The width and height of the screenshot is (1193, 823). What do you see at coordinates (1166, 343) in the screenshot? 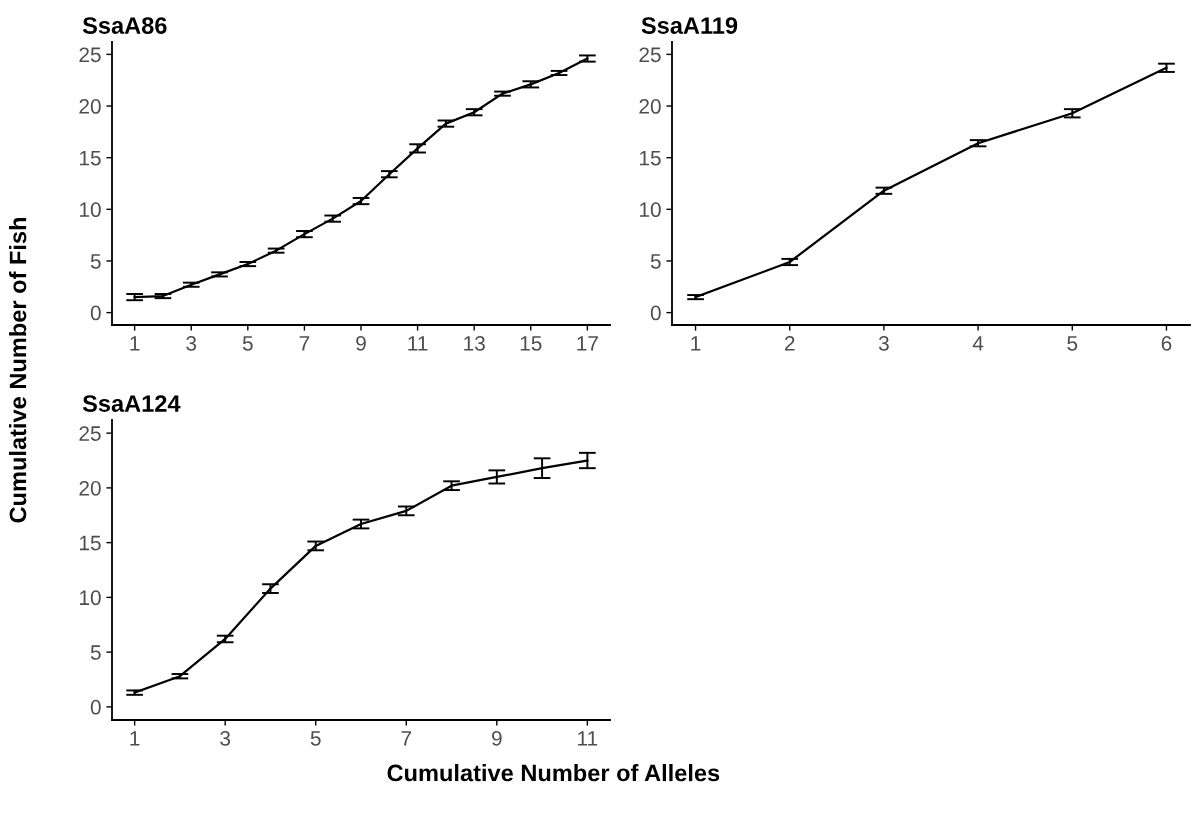
I see `x-tick-label: 6` at bounding box center [1166, 343].